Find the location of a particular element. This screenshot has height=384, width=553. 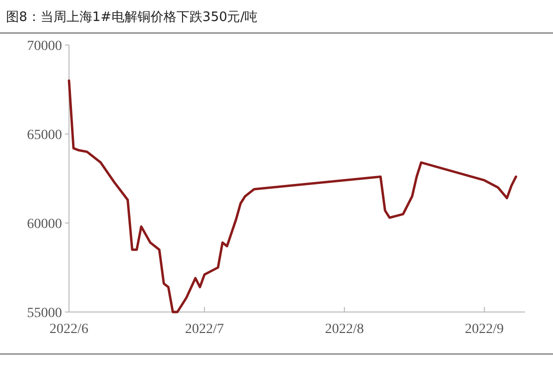

y-tick-label: 65000 is located at coordinates (44, 135).